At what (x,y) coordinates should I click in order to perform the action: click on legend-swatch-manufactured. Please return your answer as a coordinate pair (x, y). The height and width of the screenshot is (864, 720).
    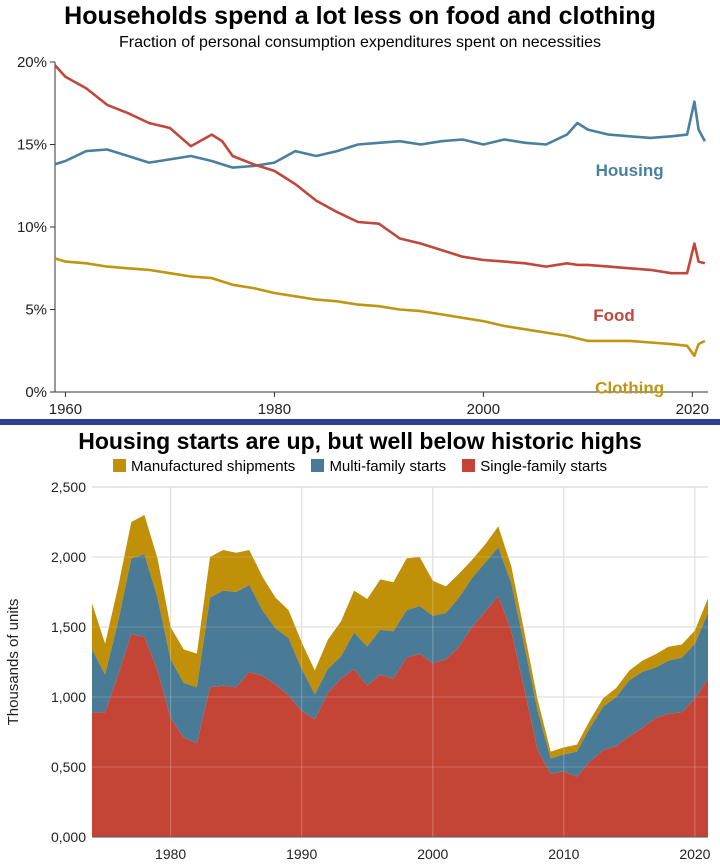
    Looking at the image, I should click on (119, 465).